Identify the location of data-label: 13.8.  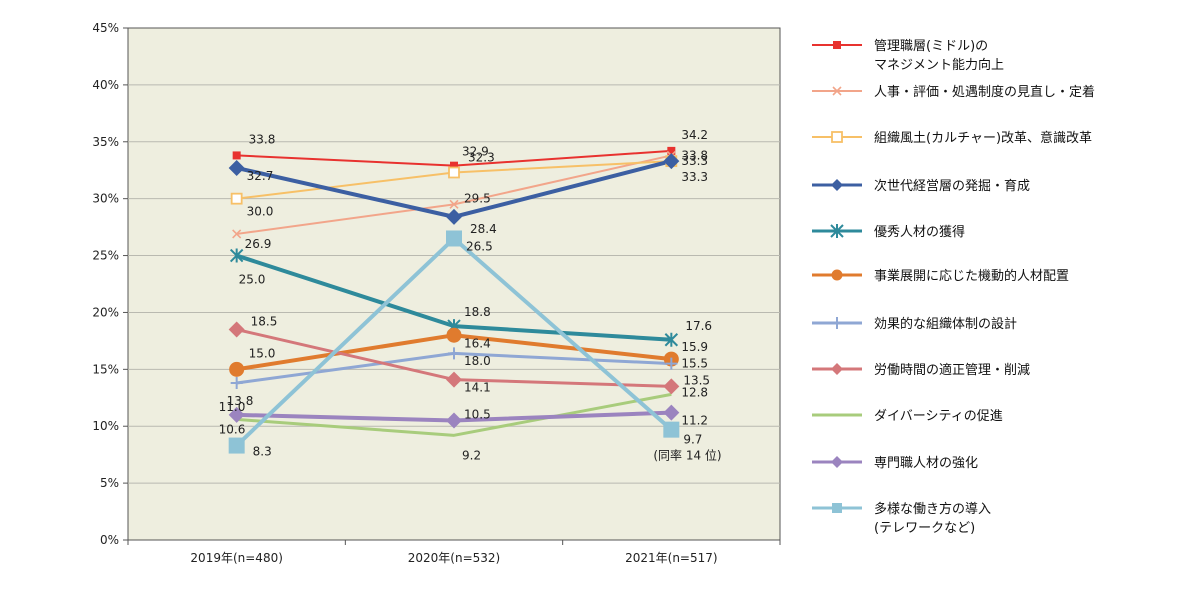
(240, 401).